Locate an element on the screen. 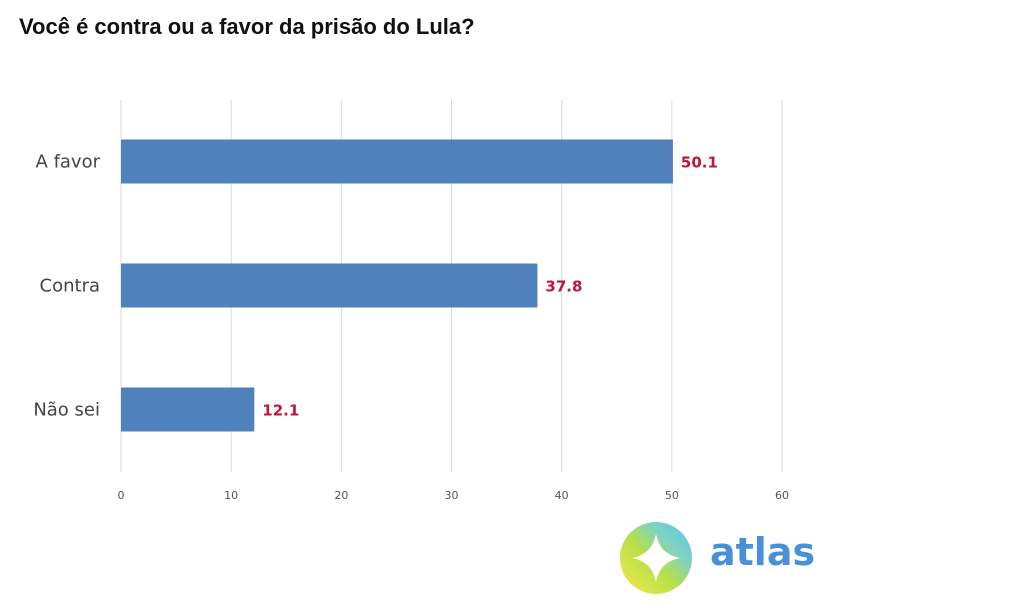 This screenshot has width=1024, height=610. category-label: A favor is located at coordinates (68, 162).